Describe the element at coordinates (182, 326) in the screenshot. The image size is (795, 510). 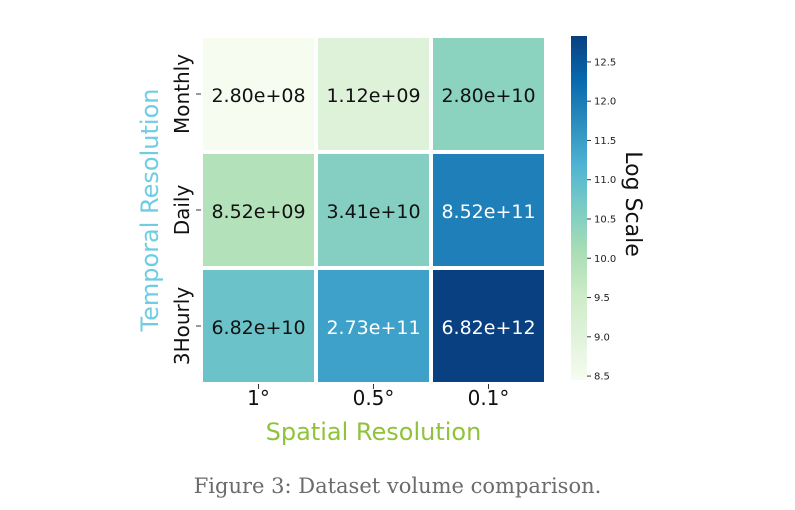
I see `y-tick-label: 3Hourly` at that location.